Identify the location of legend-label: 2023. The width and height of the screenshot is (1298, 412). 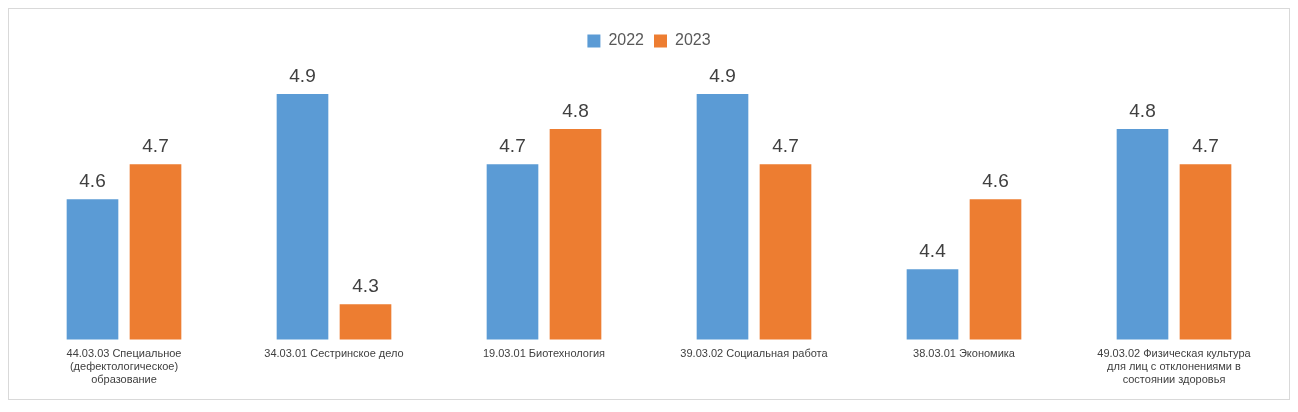
(693, 40).